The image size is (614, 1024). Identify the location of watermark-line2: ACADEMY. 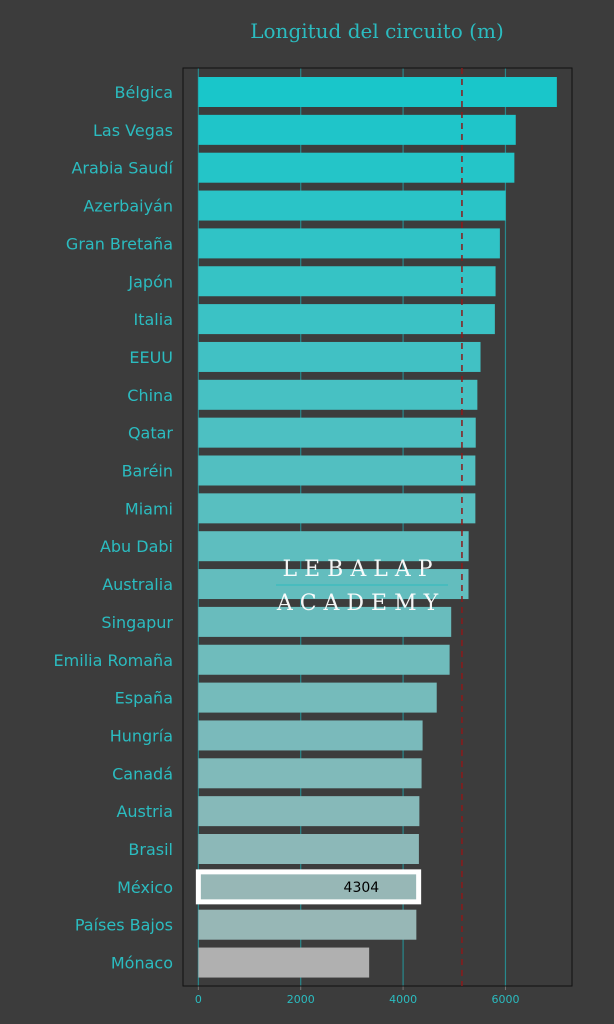
(360, 603).